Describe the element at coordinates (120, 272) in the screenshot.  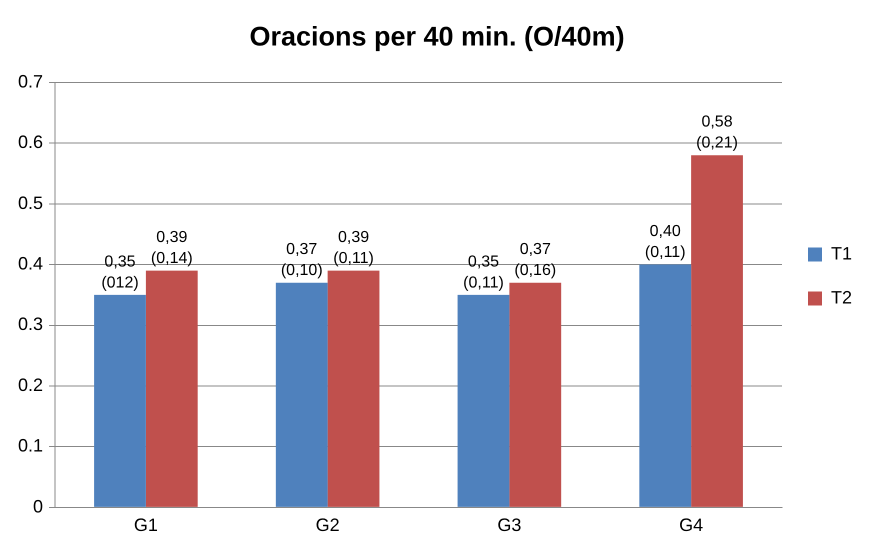
I see `data-label: 0,35 (012)` at that location.